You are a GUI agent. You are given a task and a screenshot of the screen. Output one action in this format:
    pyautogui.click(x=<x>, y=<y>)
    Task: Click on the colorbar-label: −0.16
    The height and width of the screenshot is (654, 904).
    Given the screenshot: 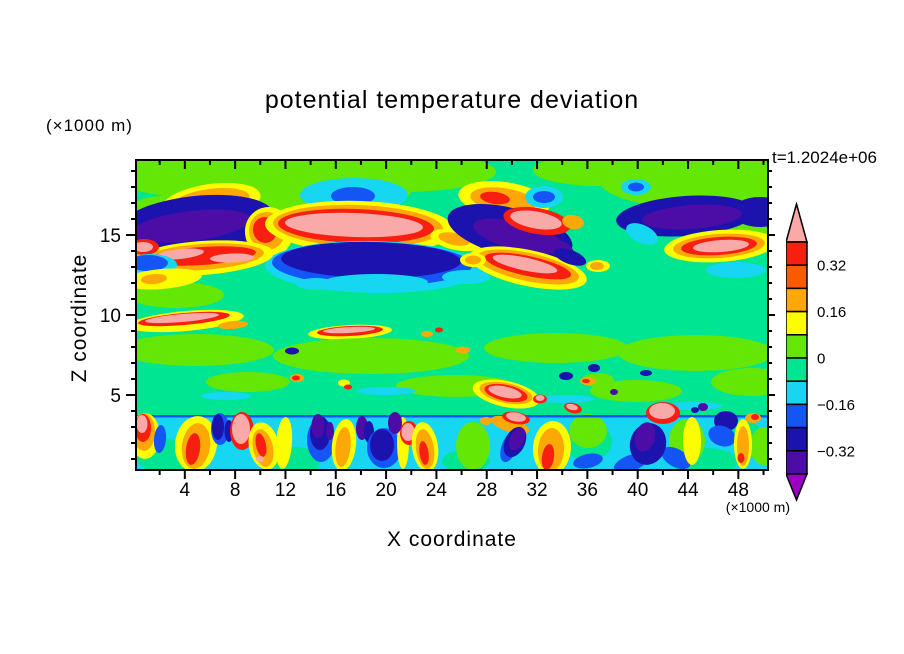 What is the action you would take?
    pyautogui.click(x=836, y=405)
    